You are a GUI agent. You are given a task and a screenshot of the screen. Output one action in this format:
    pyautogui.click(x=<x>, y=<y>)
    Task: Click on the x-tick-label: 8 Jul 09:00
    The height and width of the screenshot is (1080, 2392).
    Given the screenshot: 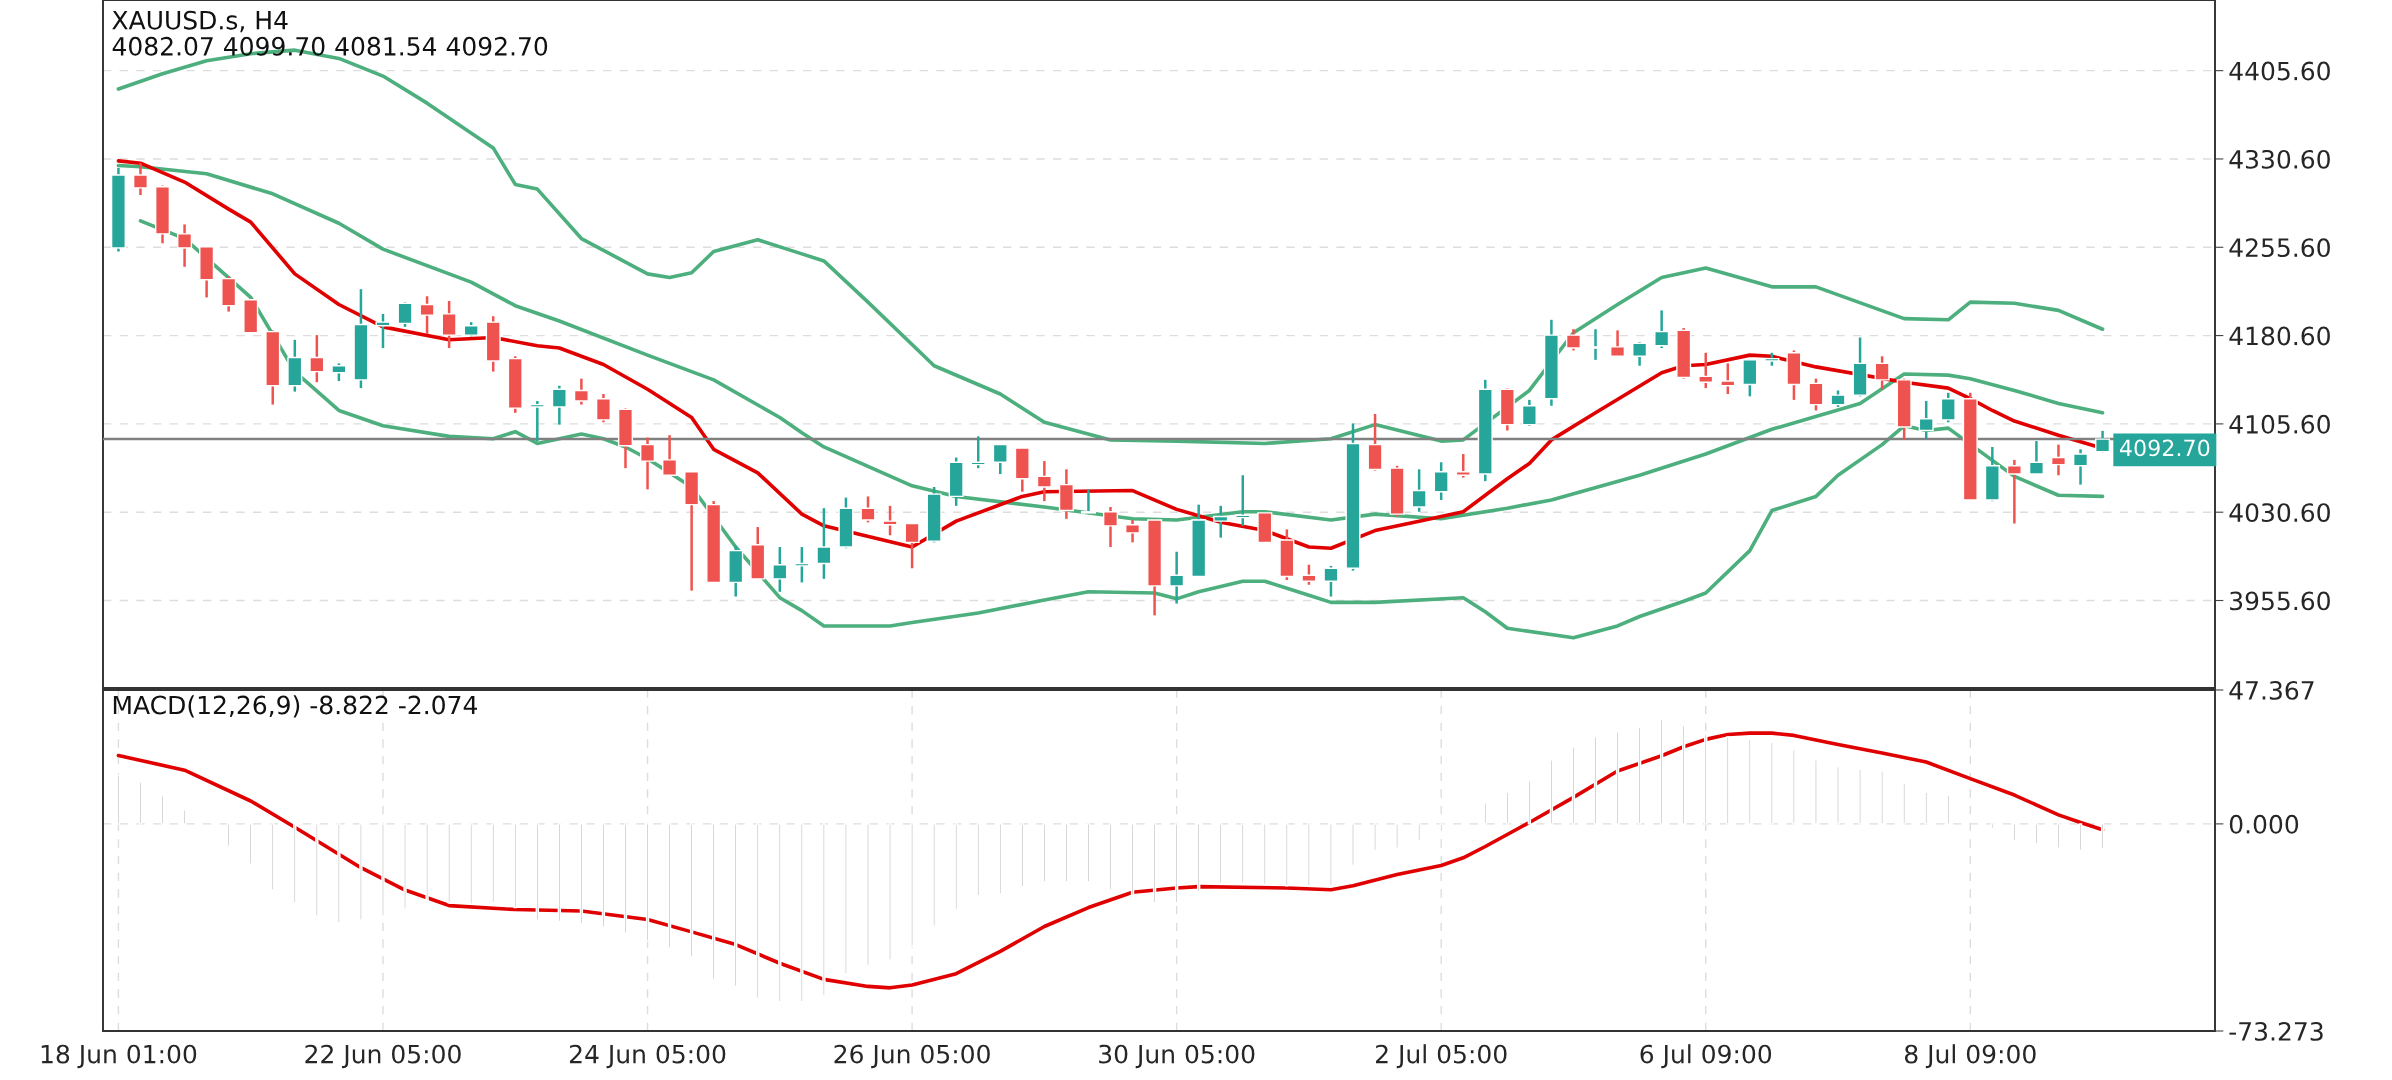 What is the action you would take?
    pyautogui.click(x=1970, y=1056)
    